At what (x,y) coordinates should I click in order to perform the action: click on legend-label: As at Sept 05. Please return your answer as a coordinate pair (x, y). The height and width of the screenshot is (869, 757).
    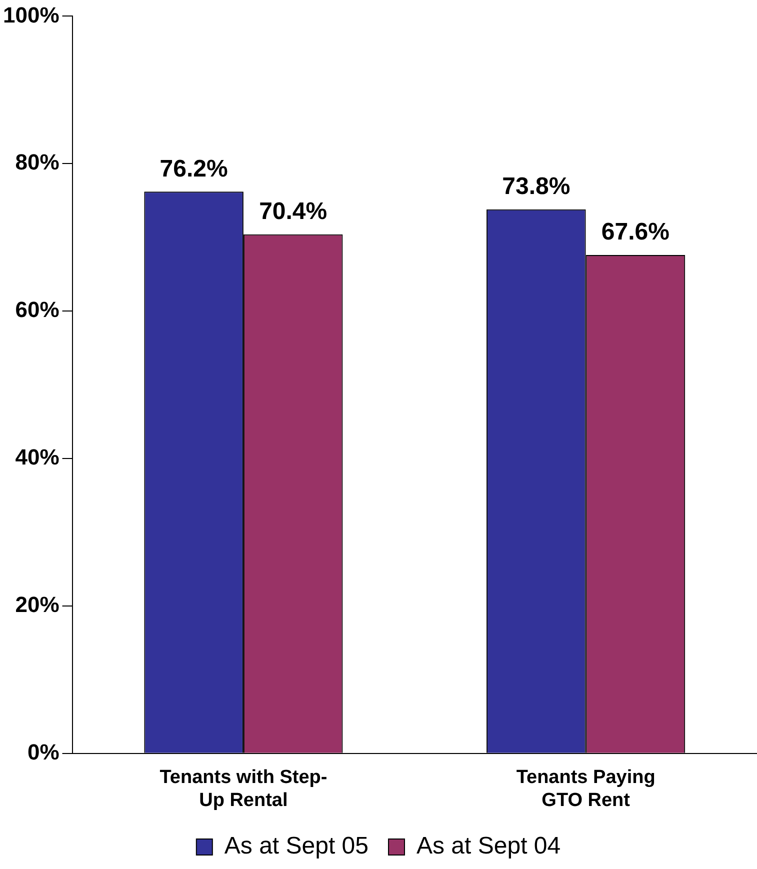
    Looking at the image, I should click on (296, 846).